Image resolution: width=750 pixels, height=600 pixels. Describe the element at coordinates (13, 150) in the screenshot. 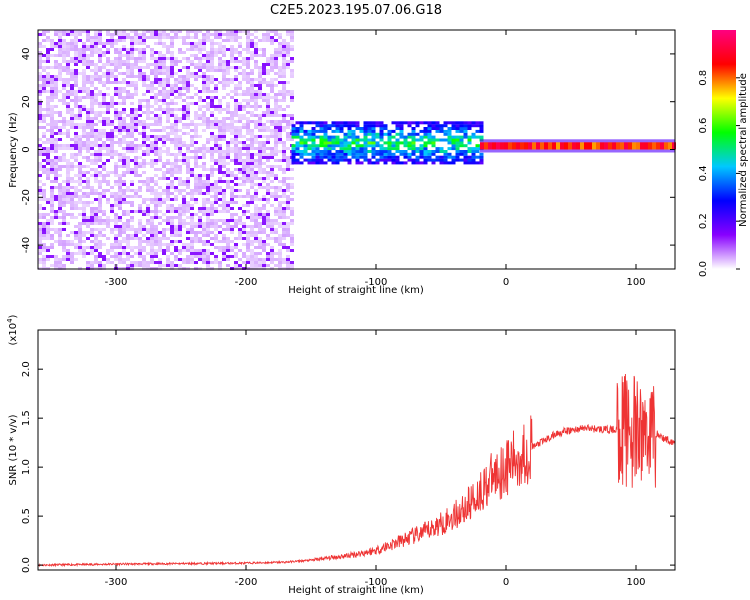

I see `spectrogram-y-axis-label: Frequency (Hz)` at that location.